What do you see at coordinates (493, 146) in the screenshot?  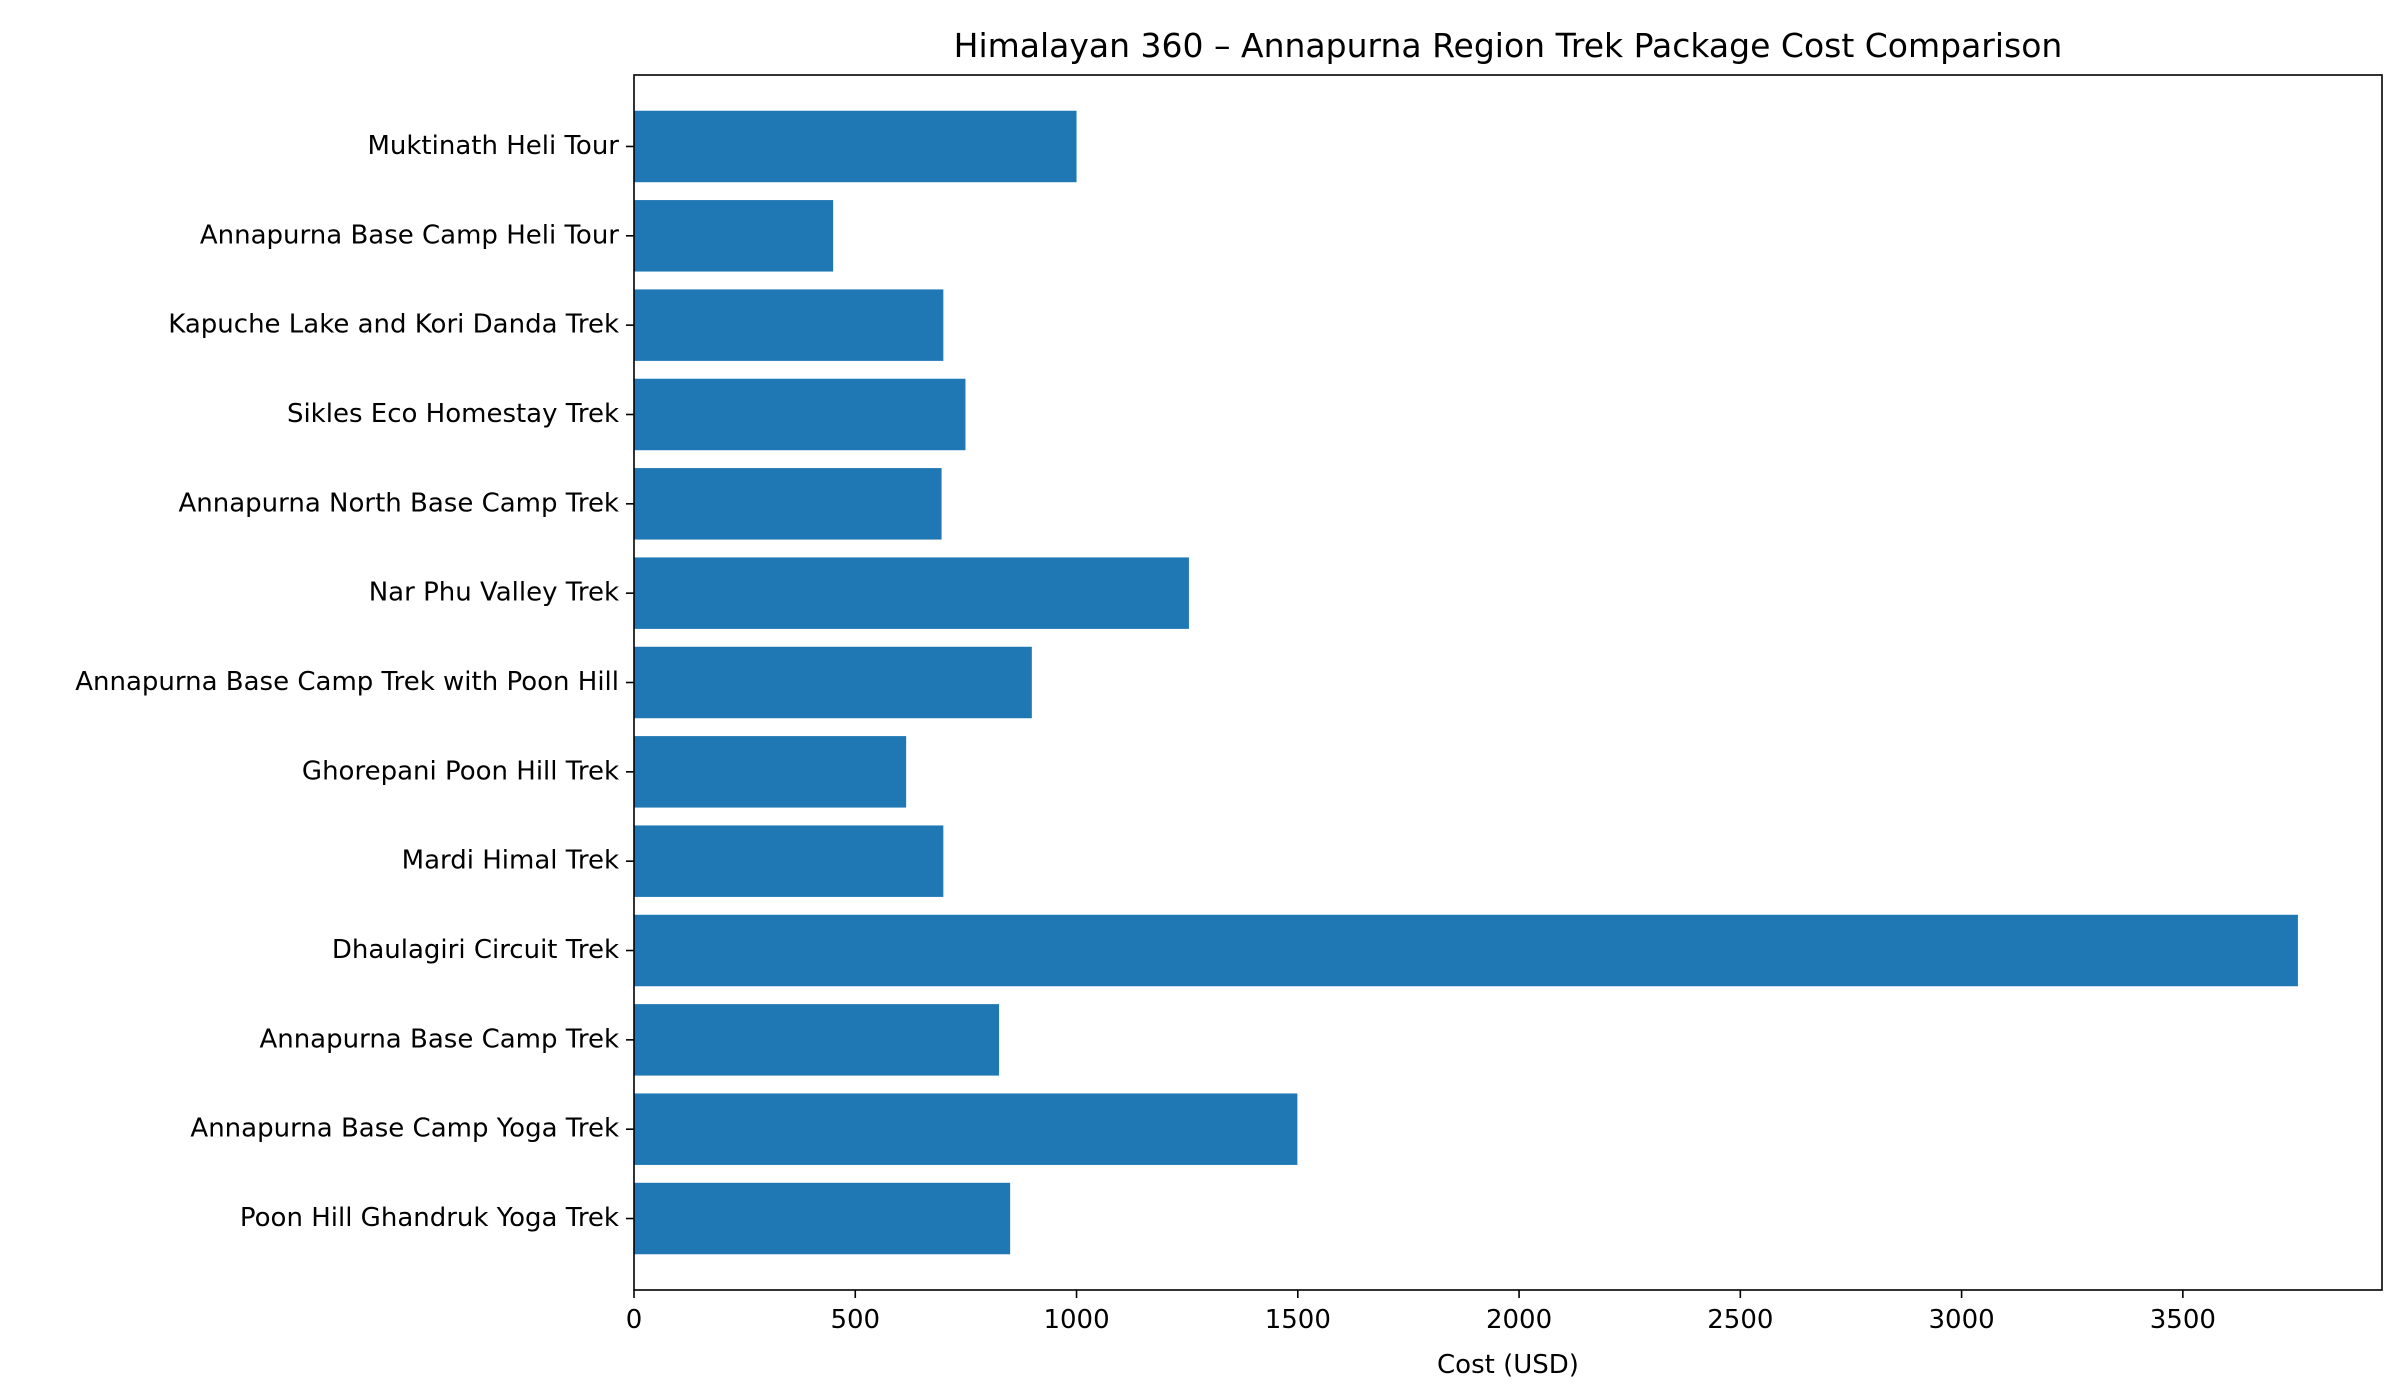 I see `y-tick-label: Muktinath Heli Tour` at bounding box center [493, 146].